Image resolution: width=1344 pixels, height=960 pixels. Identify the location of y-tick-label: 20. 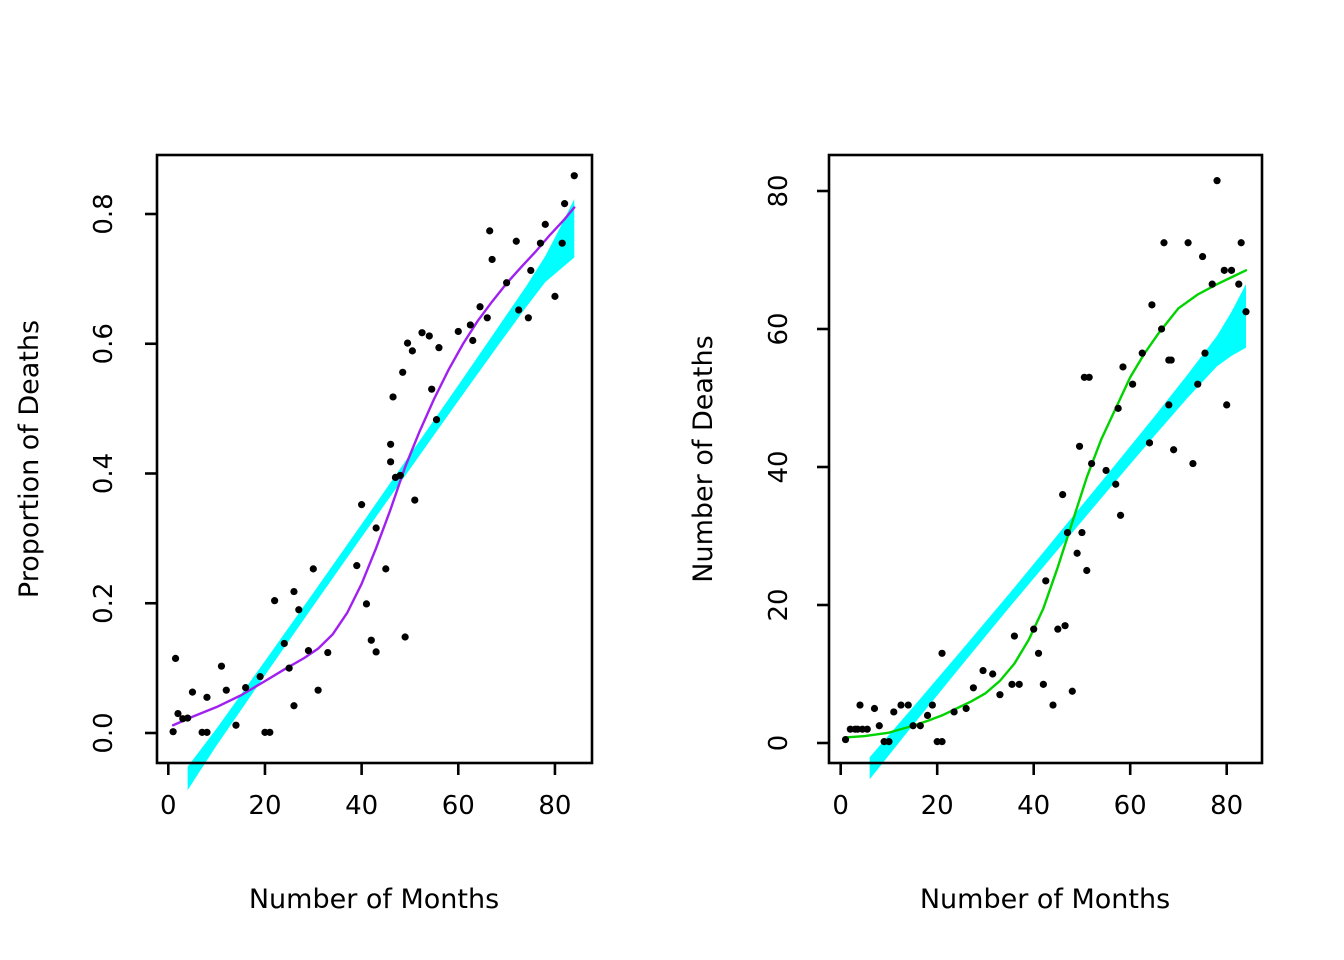
(779, 604).